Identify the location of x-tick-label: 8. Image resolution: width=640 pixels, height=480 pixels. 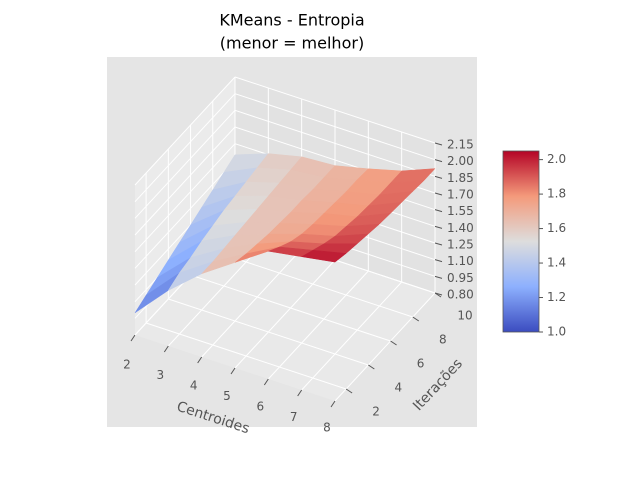
(327, 428).